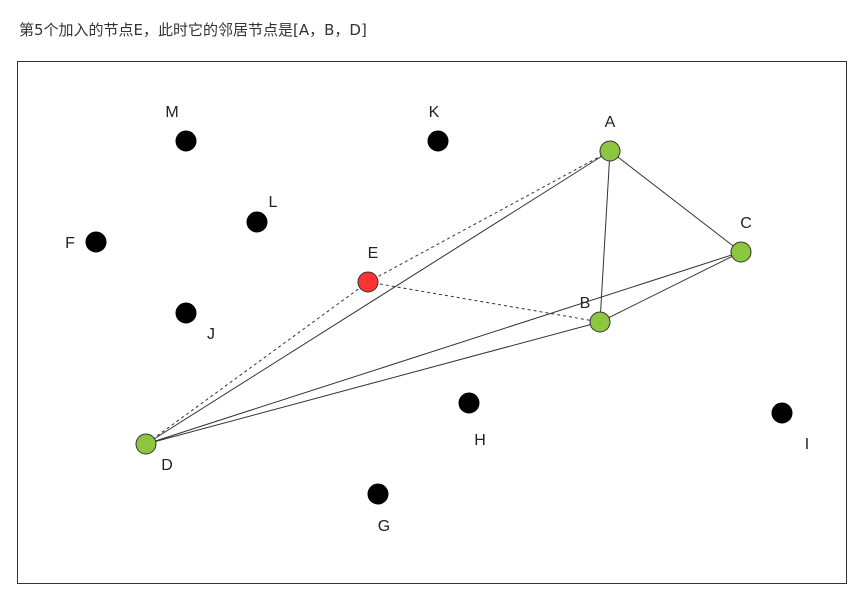 This screenshot has width=866, height=599. I want to click on node-label-b: B, so click(585, 303).